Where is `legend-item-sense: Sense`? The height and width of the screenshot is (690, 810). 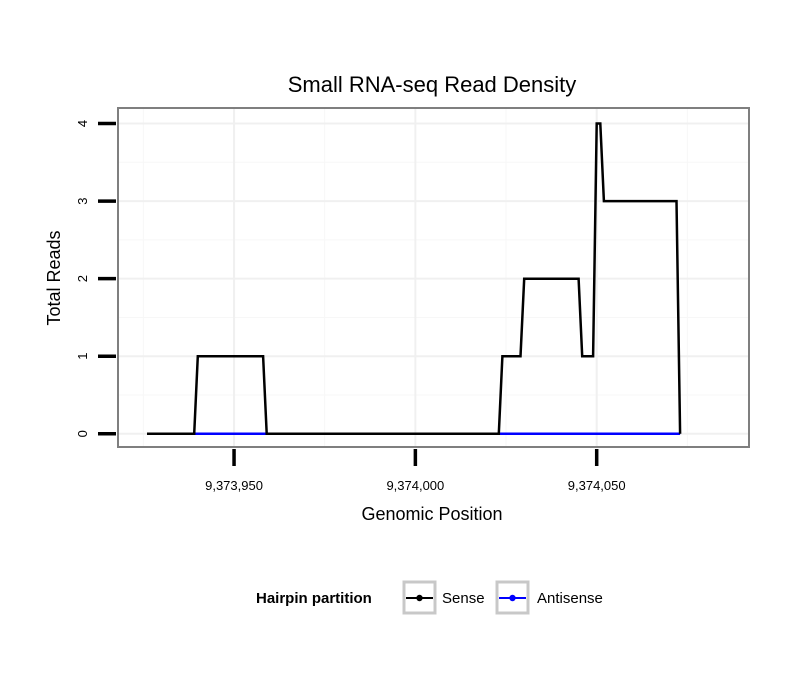 legend-item-sense: Sense is located at coordinates (443, 597).